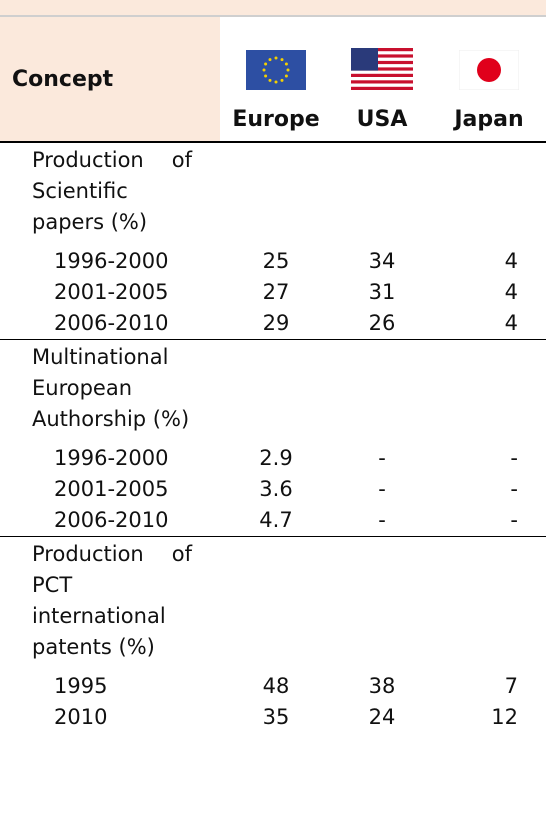 The width and height of the screenshot is (546, 834). I want to click on header-band, so click(273, 8).